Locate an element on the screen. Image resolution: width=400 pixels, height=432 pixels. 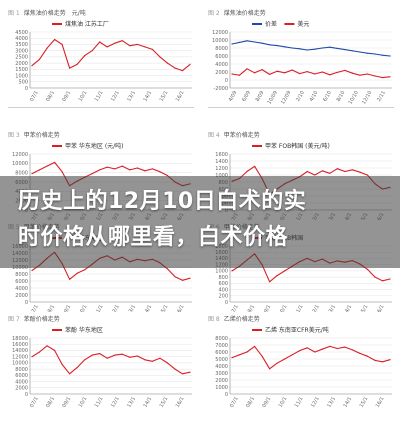
y-tick-label: 8000 is located at coordinates (221, 49).